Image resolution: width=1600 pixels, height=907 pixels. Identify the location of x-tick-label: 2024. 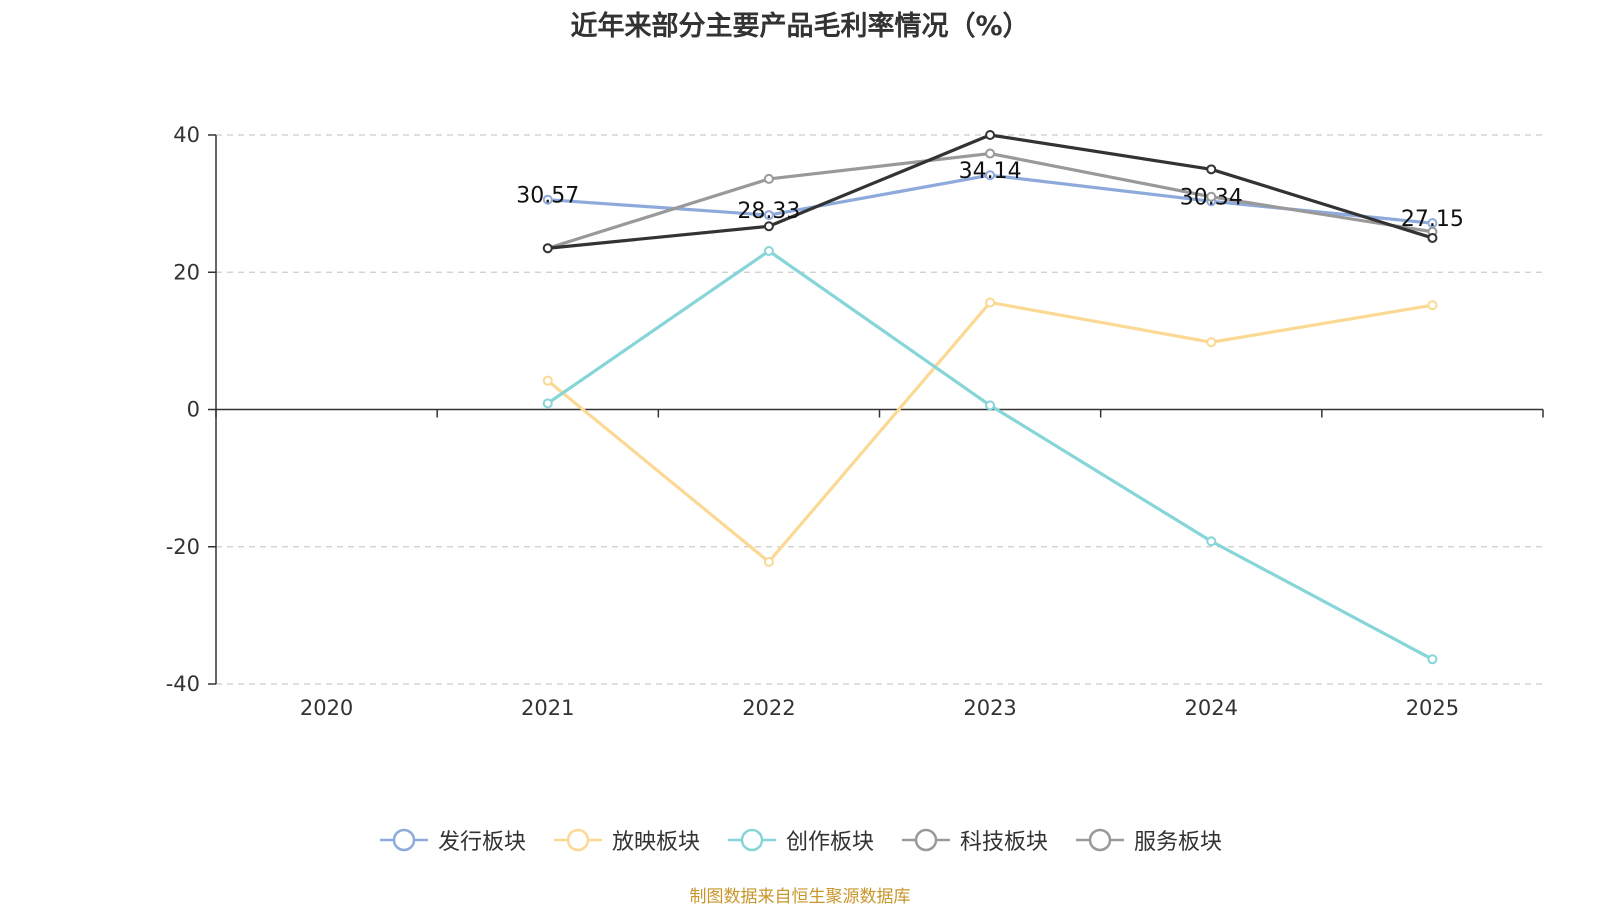
(1211, 708).